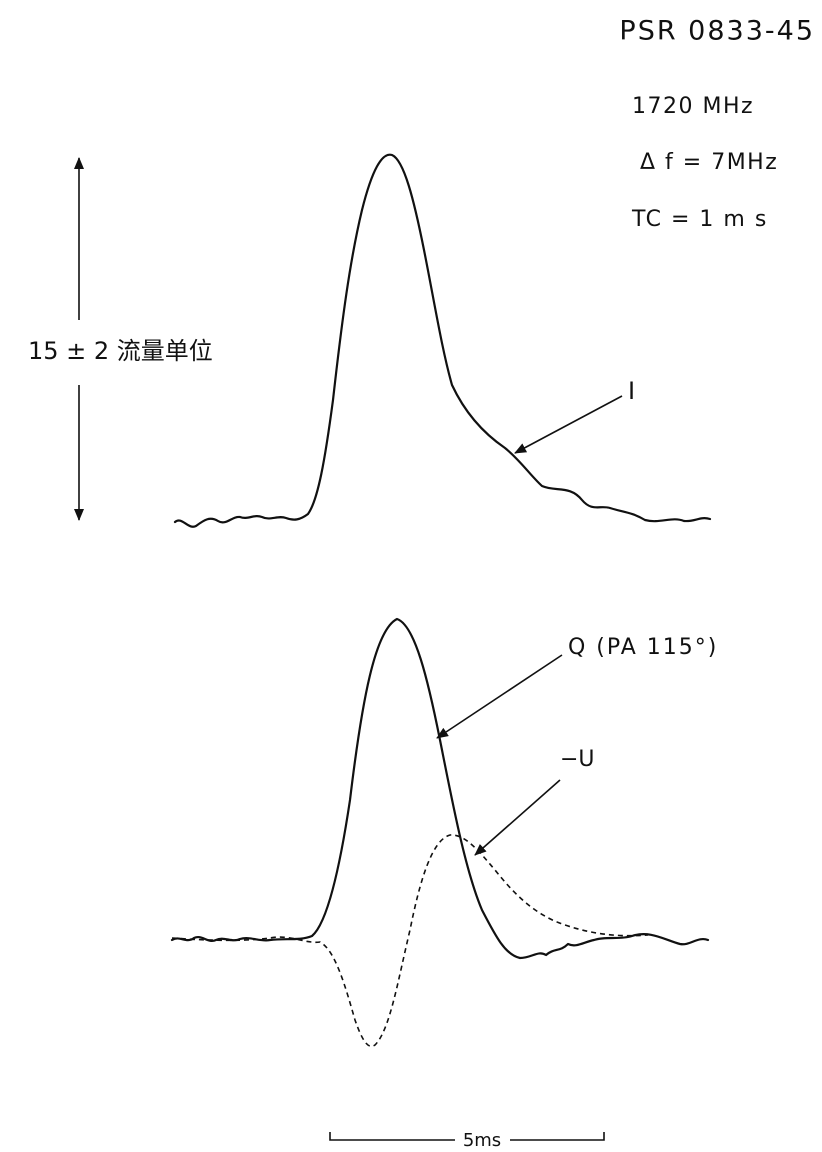 The image size is (822, 1152). What do you see at coordinates (643, 647) in the screenshot?
I see `curve-label: Q (PA 115°)` at bounding box center [643, 647].